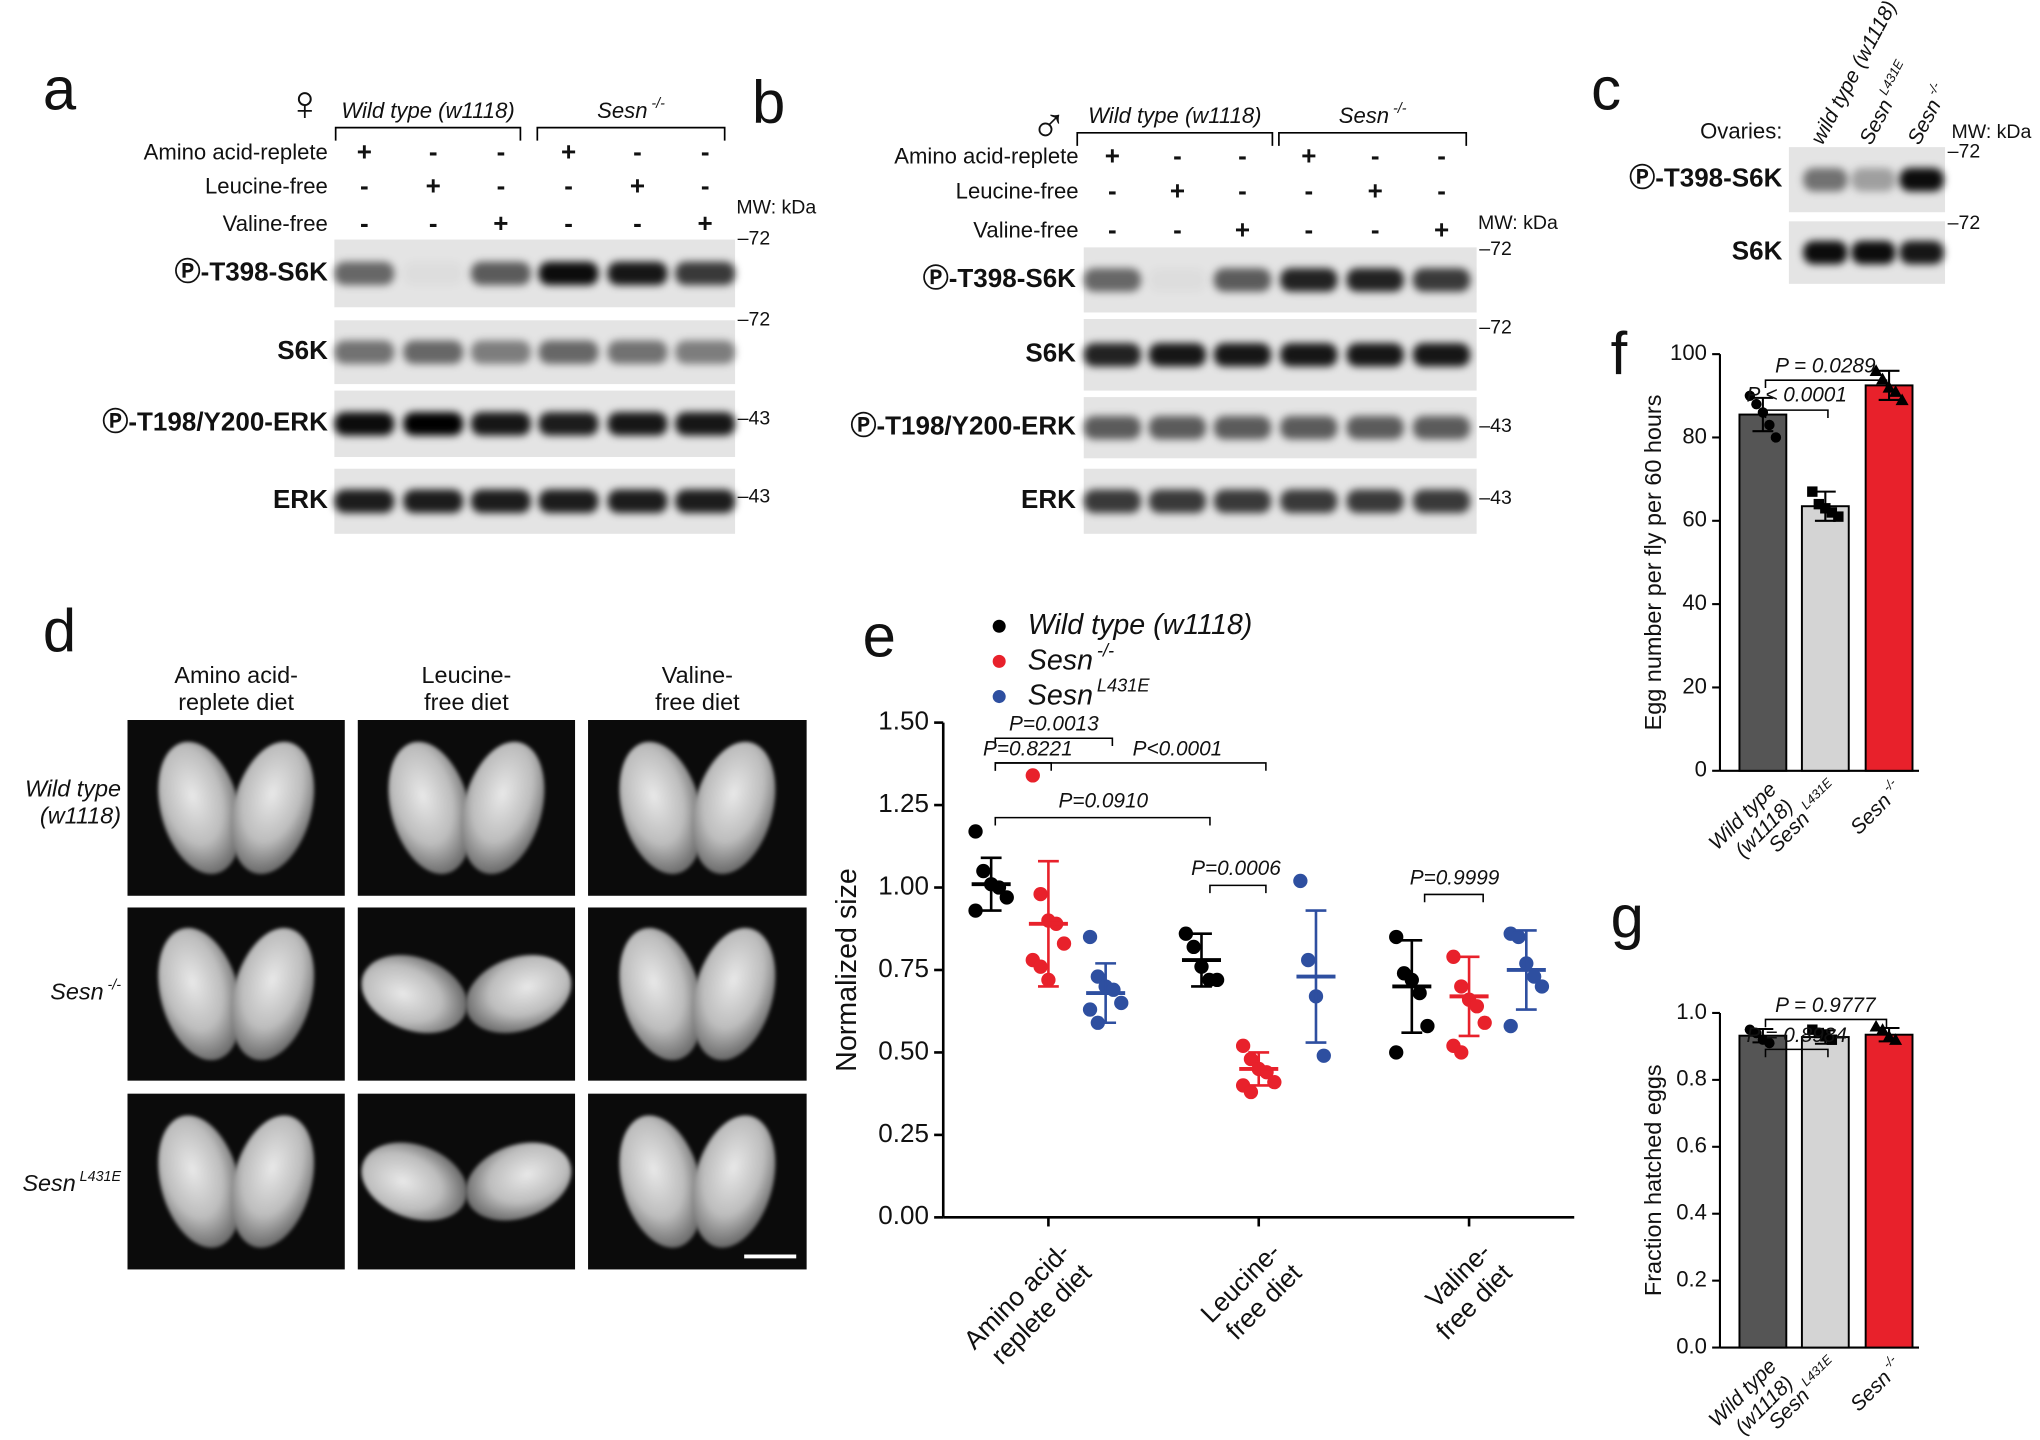 Image resolution: width=2040 pixels, height=1440 pixels. Describe the element at coordinates (1653, 1180) in the screenshot. I see `y-axis-label: Fraction hatched eggs` at that location.